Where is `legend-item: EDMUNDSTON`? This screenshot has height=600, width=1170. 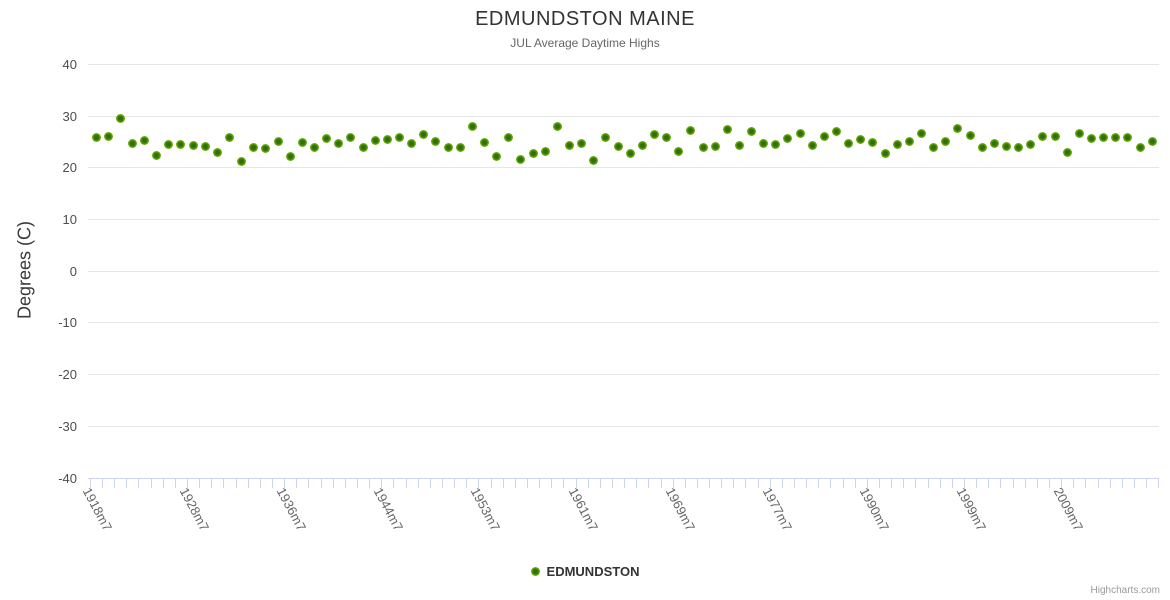
legend-item: EDMUNDSTON is located at coordinates (585, 571).